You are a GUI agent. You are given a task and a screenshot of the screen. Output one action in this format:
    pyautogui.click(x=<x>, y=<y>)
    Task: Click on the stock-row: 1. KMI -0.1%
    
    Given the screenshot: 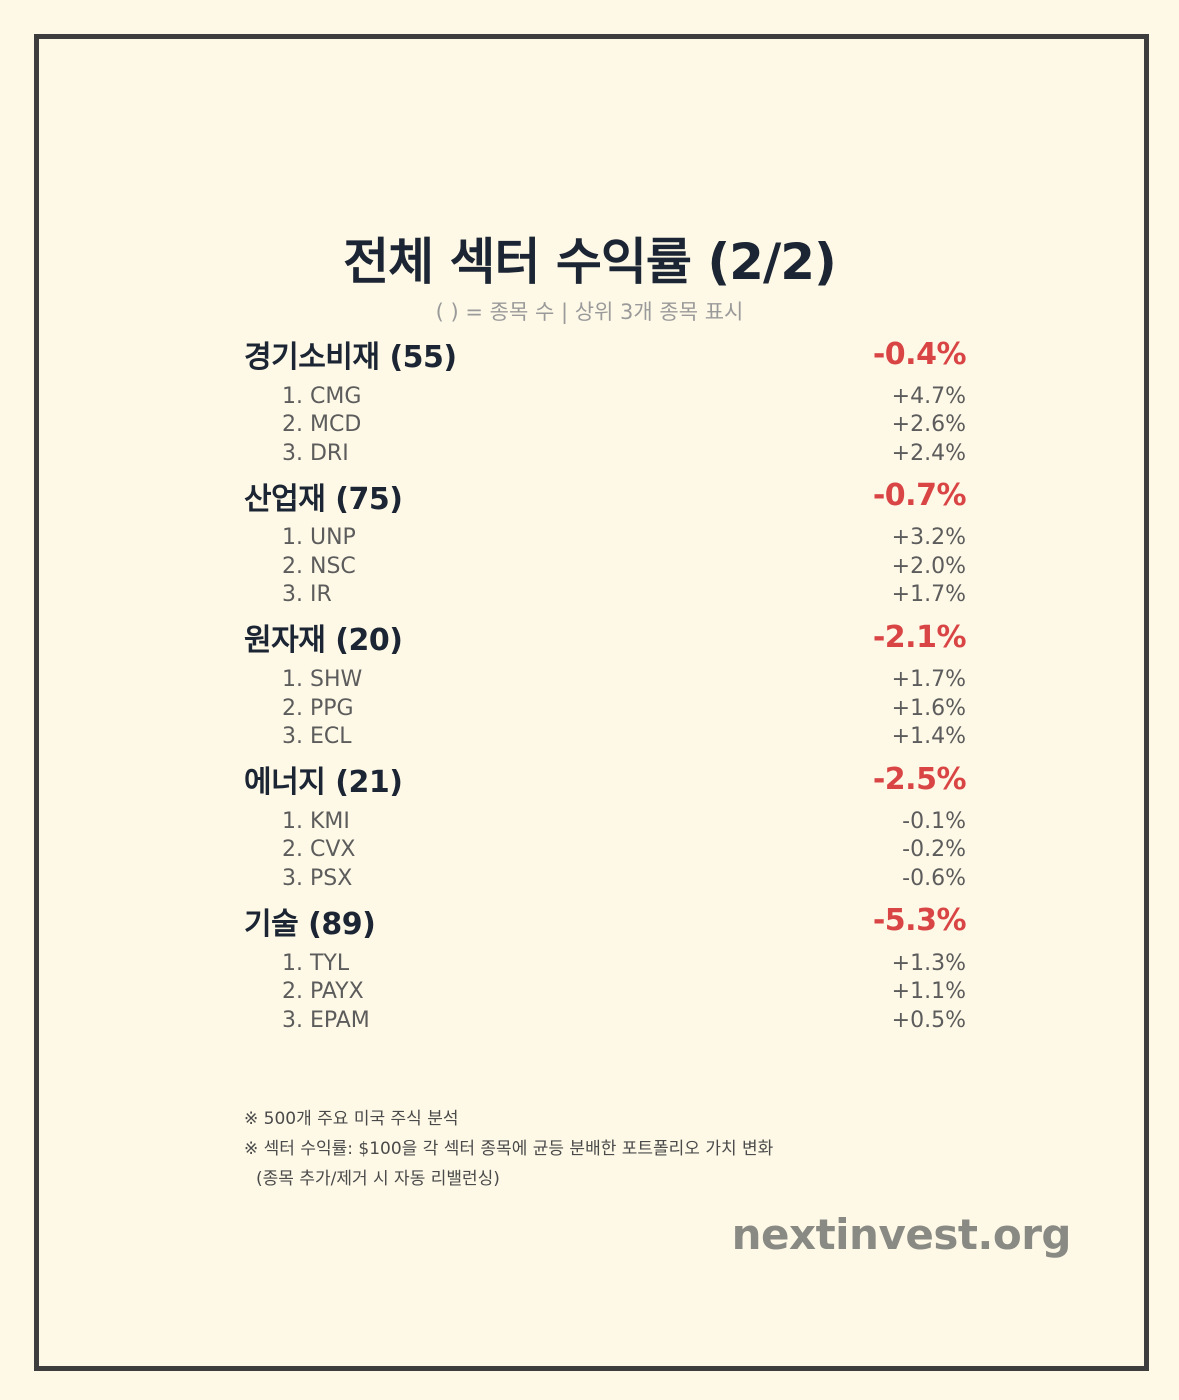 What is the action you would take?
    pyautogui.click(x=605, y=821)
    